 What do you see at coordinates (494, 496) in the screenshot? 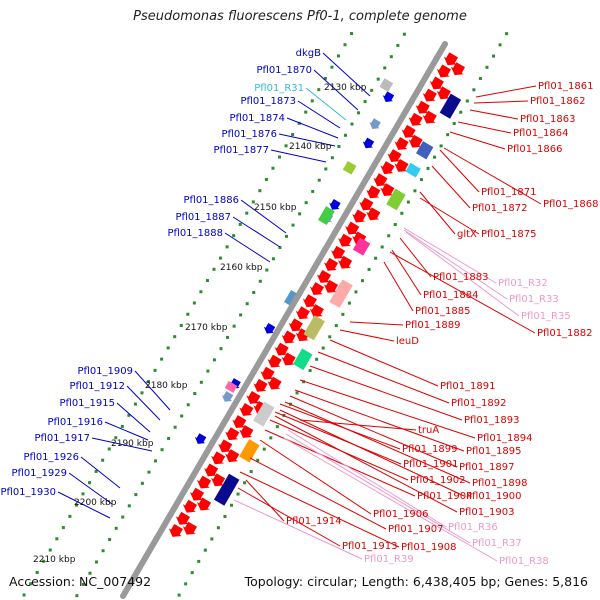
I see `right-gene-label: Pfl01_1900` at bounding box center [494, 496].